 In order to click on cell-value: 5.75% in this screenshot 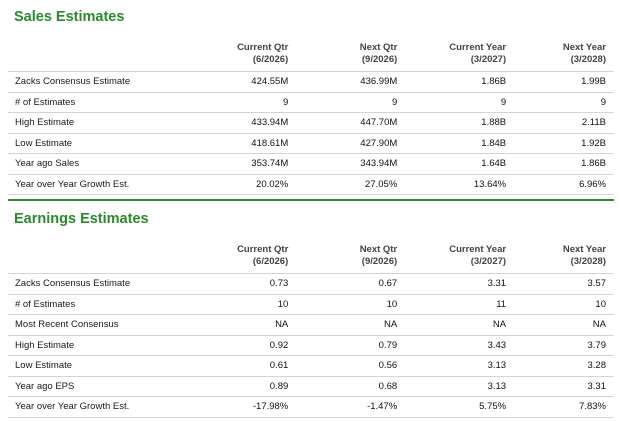, I will do `click(460, 407)`.